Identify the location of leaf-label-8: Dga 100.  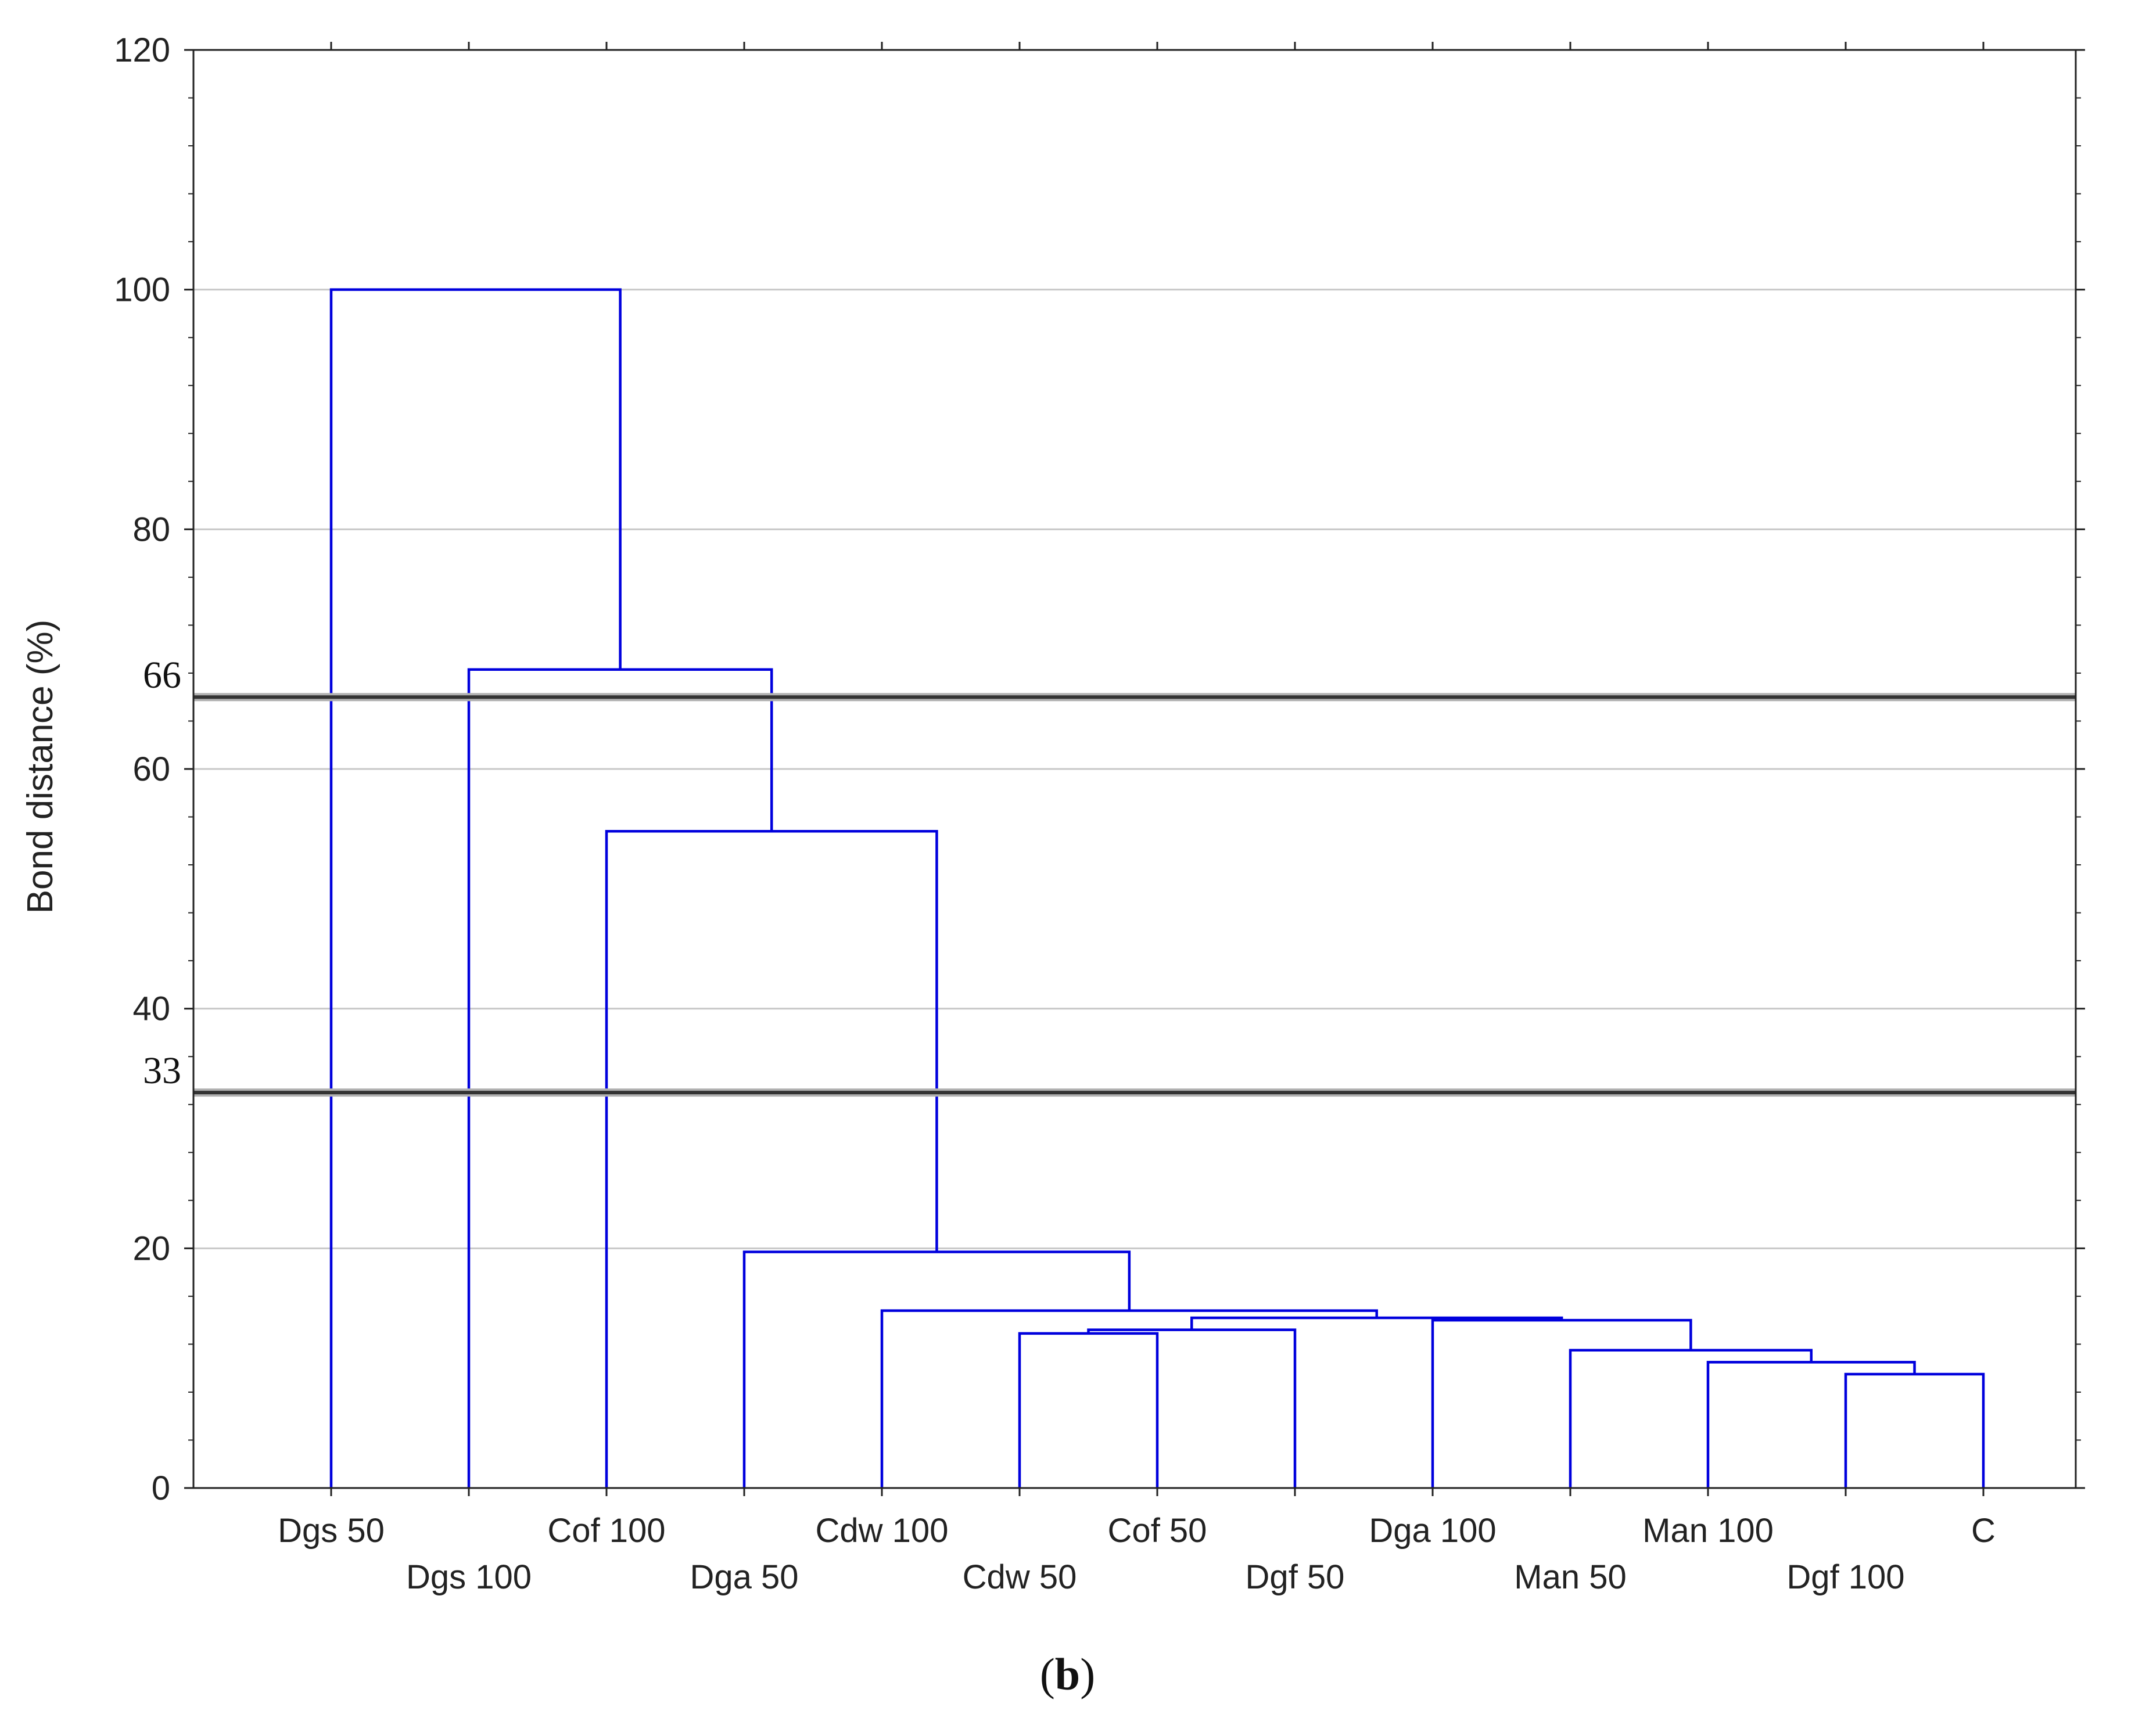
(1432, 1531).